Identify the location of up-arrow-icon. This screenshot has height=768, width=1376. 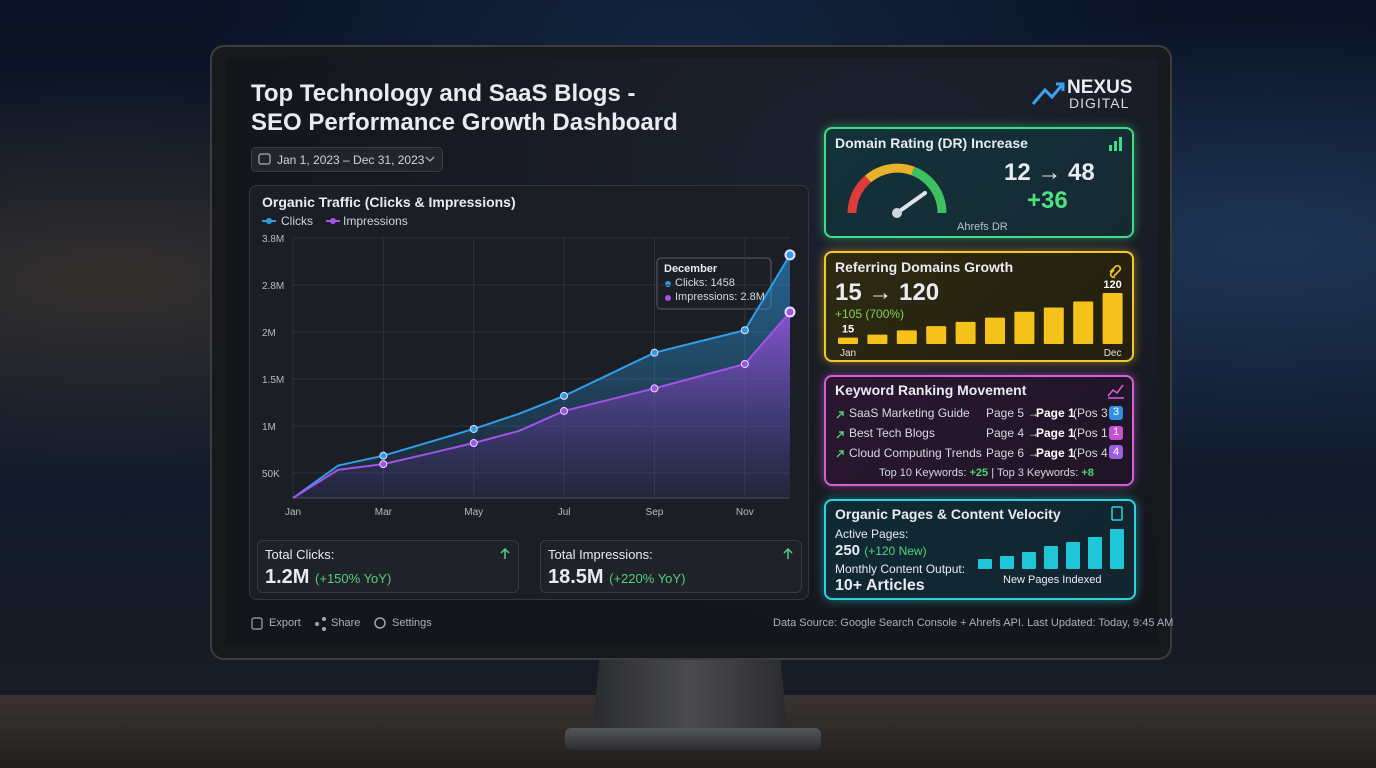
(788, 553).